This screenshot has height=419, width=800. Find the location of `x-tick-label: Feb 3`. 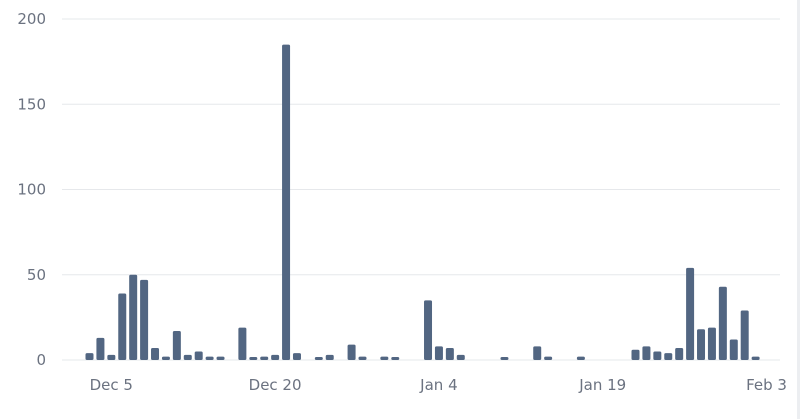

x-tick-label: Feb 3 is located at coordinates (766, 385).